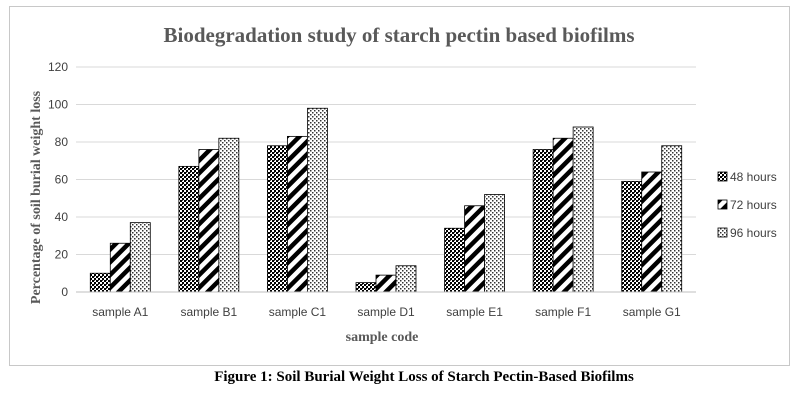 This screenshot has width=798, height=401. What do you see at coordinates (753, 205) in the screenshot?
I see `legend-label: 72 hours` at bounding box center [753, 205].